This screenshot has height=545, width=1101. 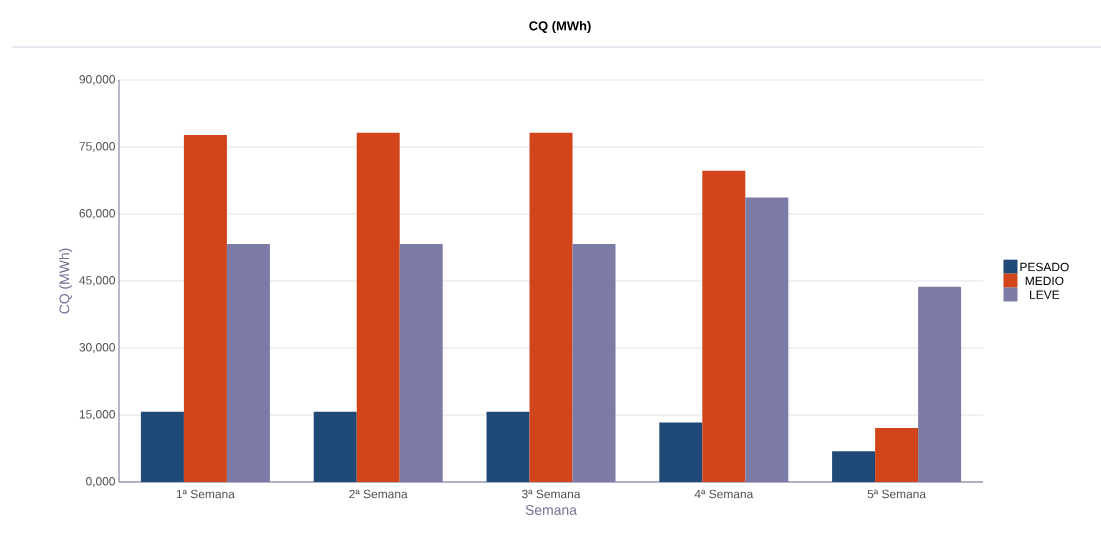 What do you see at coordinates (97, 214) in the screenshot?
I see `y-tick-label: 60,000` at bounding box center [97, 214].